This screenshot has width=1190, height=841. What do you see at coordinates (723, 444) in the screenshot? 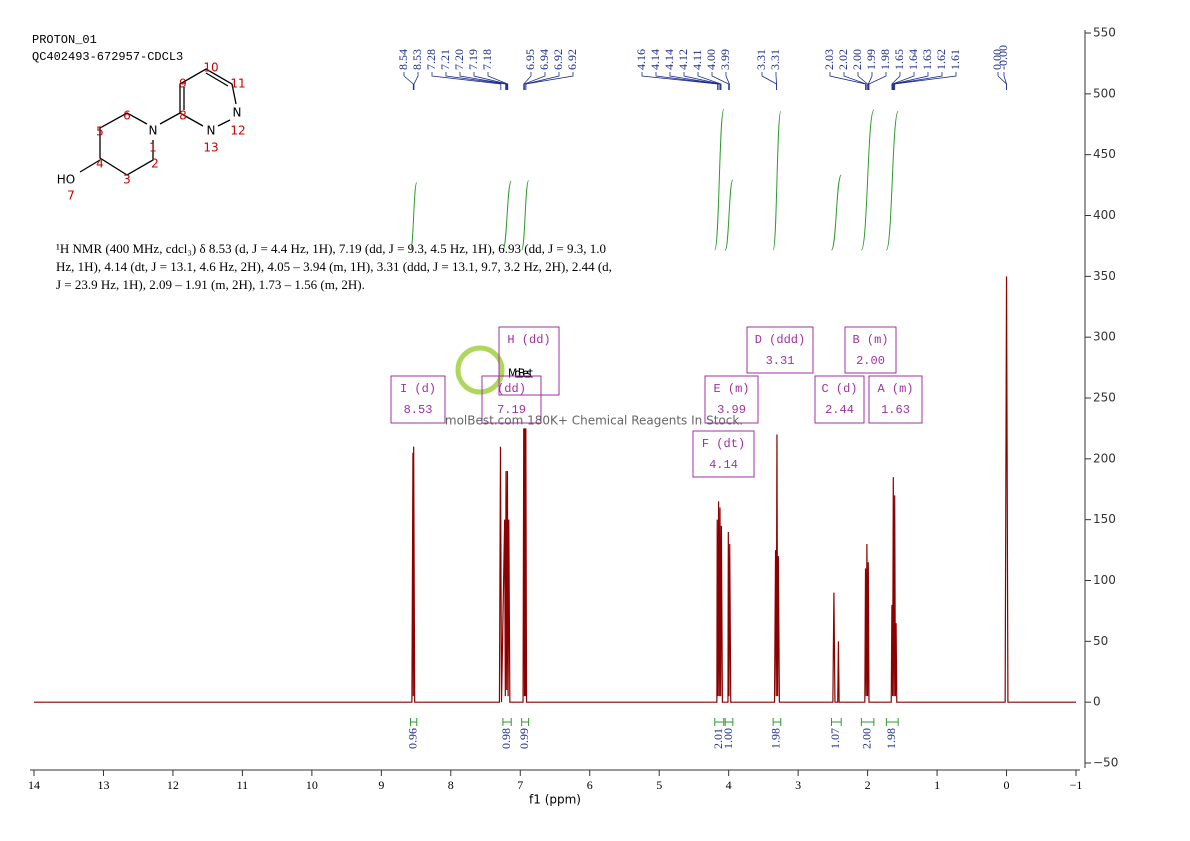
I see `multiplet-label: F (dt)` at bounding box center [723, 444].